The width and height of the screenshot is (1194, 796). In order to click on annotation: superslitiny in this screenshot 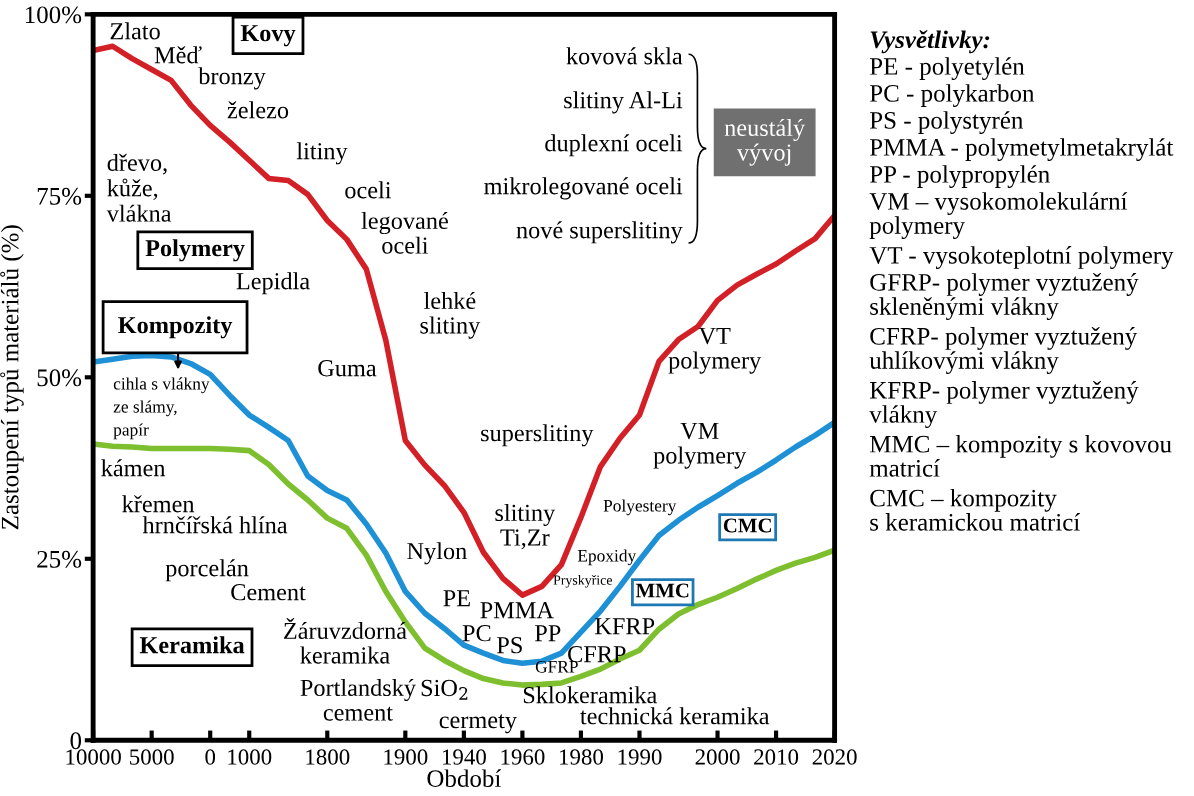, I will do `click(537, 435)`.